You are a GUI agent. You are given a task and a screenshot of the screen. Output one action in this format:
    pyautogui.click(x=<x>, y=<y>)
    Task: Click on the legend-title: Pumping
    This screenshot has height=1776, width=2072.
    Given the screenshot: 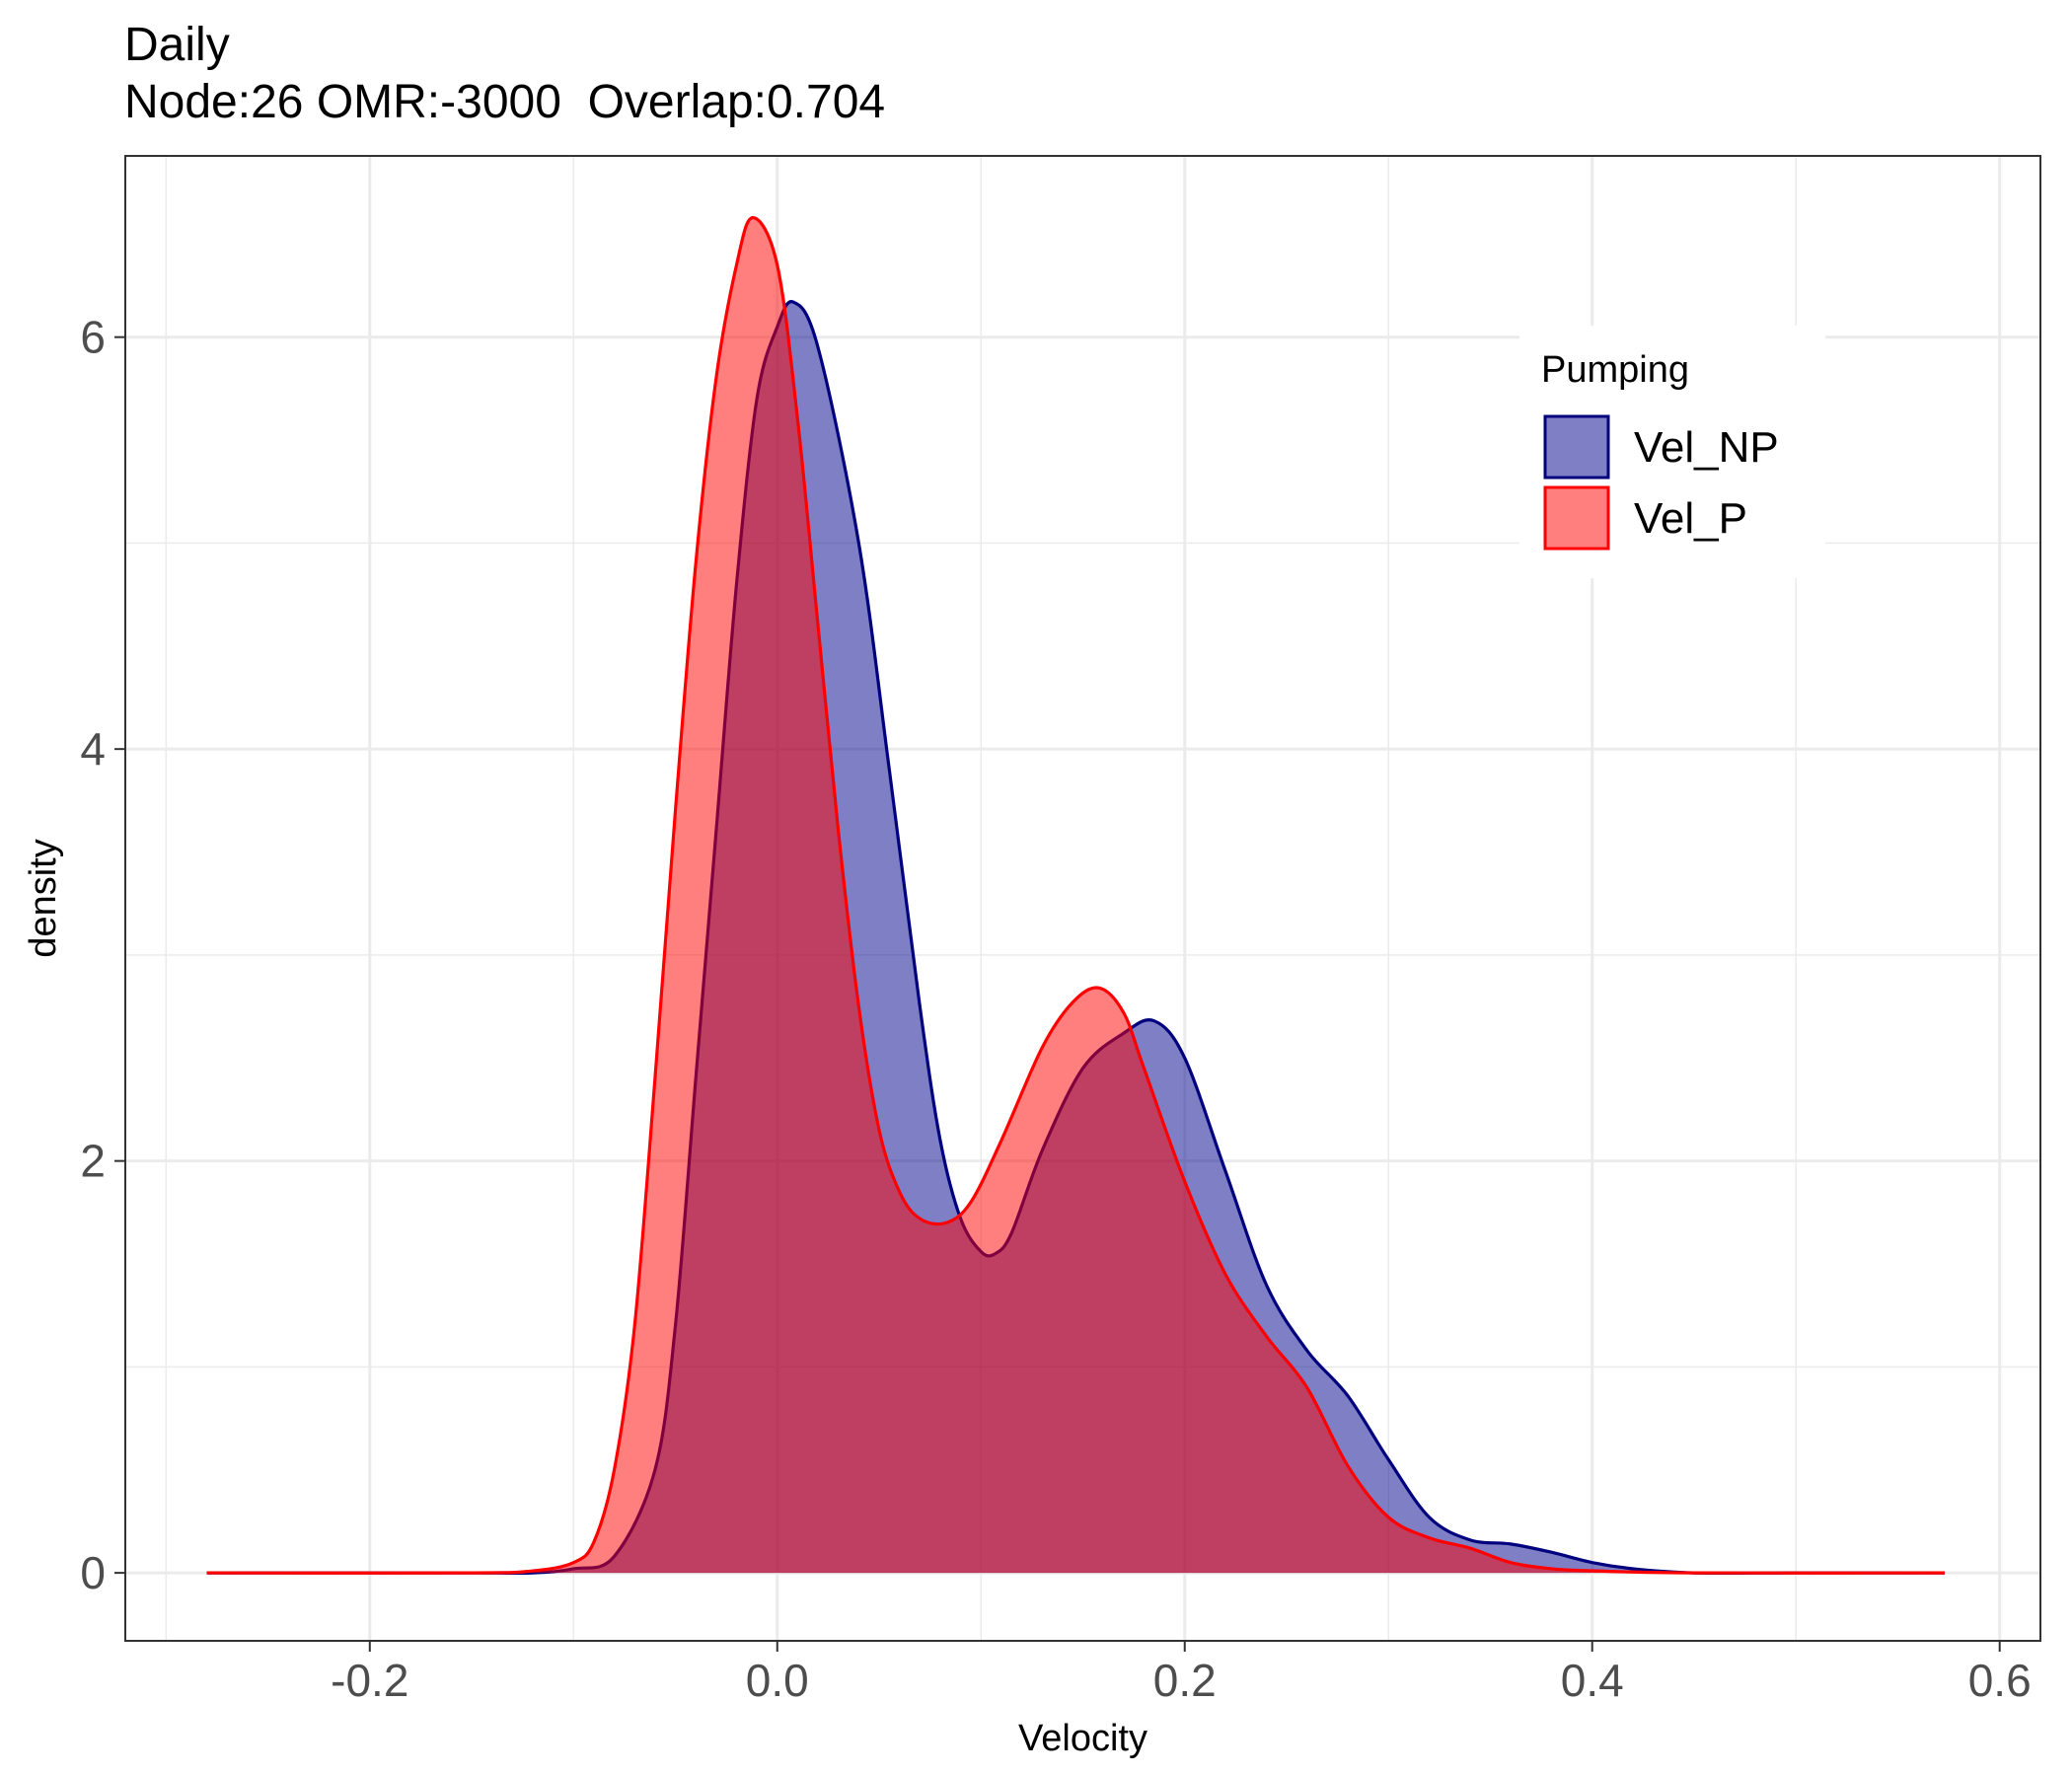 What is the action you would take?
    pyautogui.click(x=1615, y=370)
    